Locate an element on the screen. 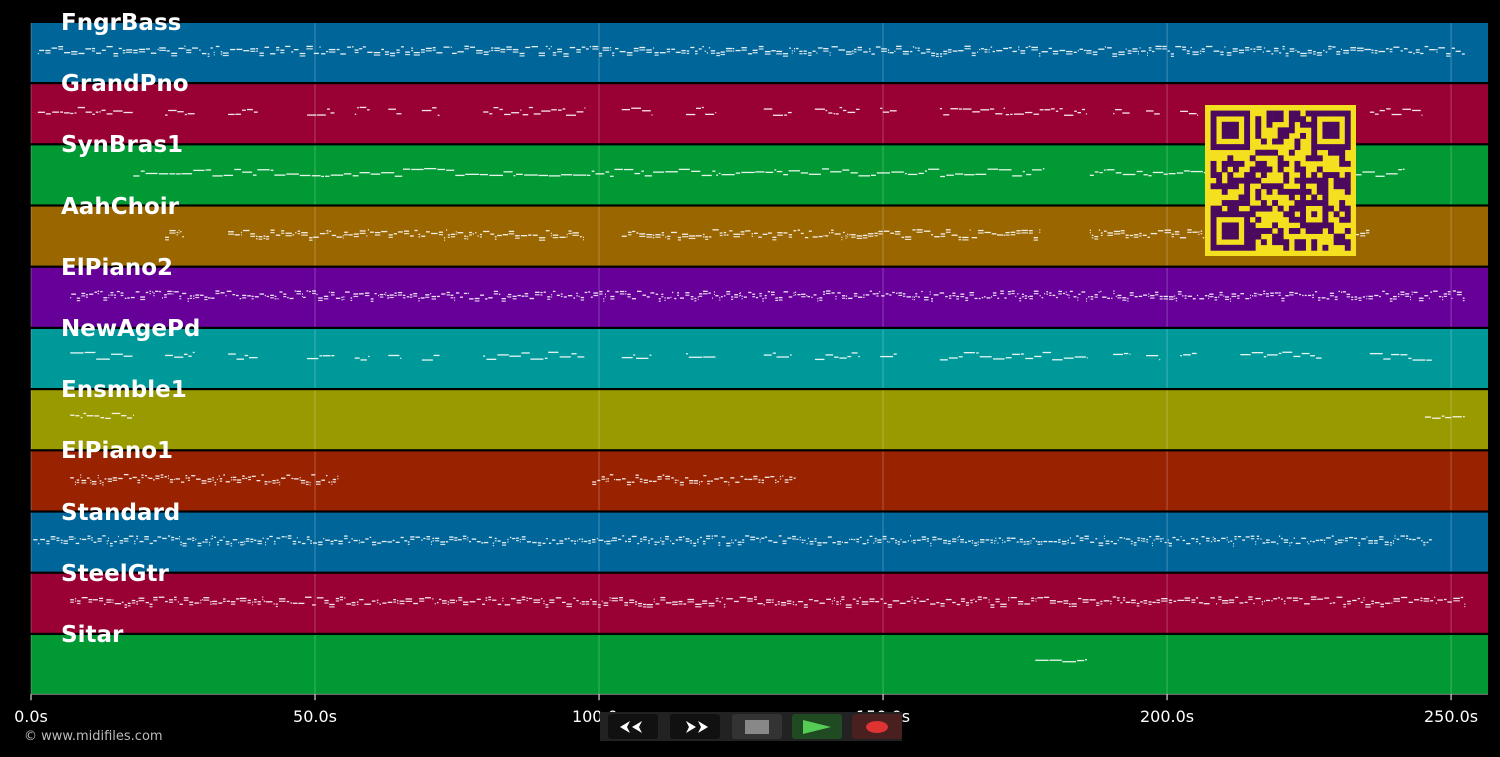 The height and width of the screenshot is (757, 1500). stop-button is located at coordinates (757, 726).